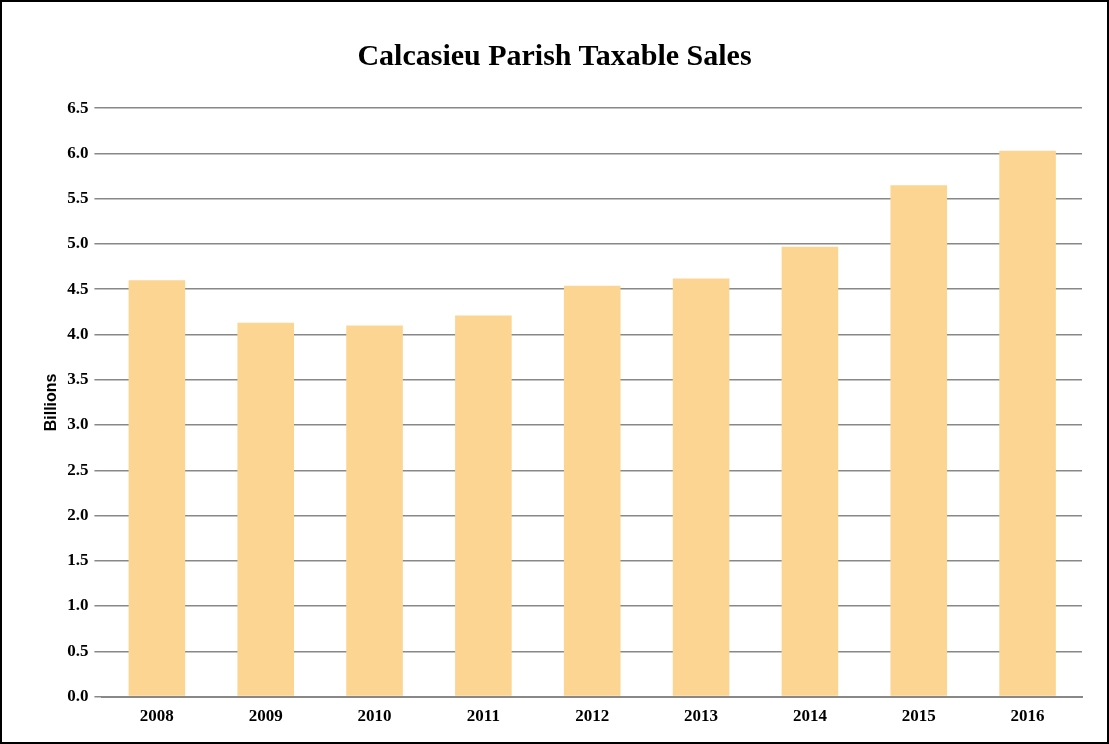 The height and width of the screenshot is (744, 1109). I want to click on x-tick-label: 2014, so click(810, 716).